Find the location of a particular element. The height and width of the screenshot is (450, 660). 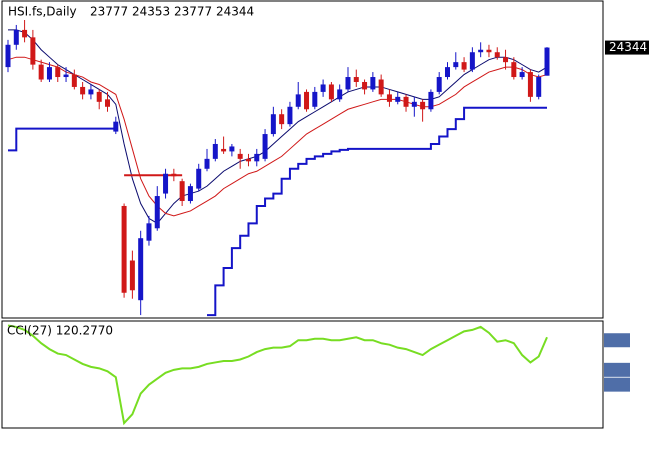

chart-title: HSI.fs,Daily is located at coordinates (42, 12).